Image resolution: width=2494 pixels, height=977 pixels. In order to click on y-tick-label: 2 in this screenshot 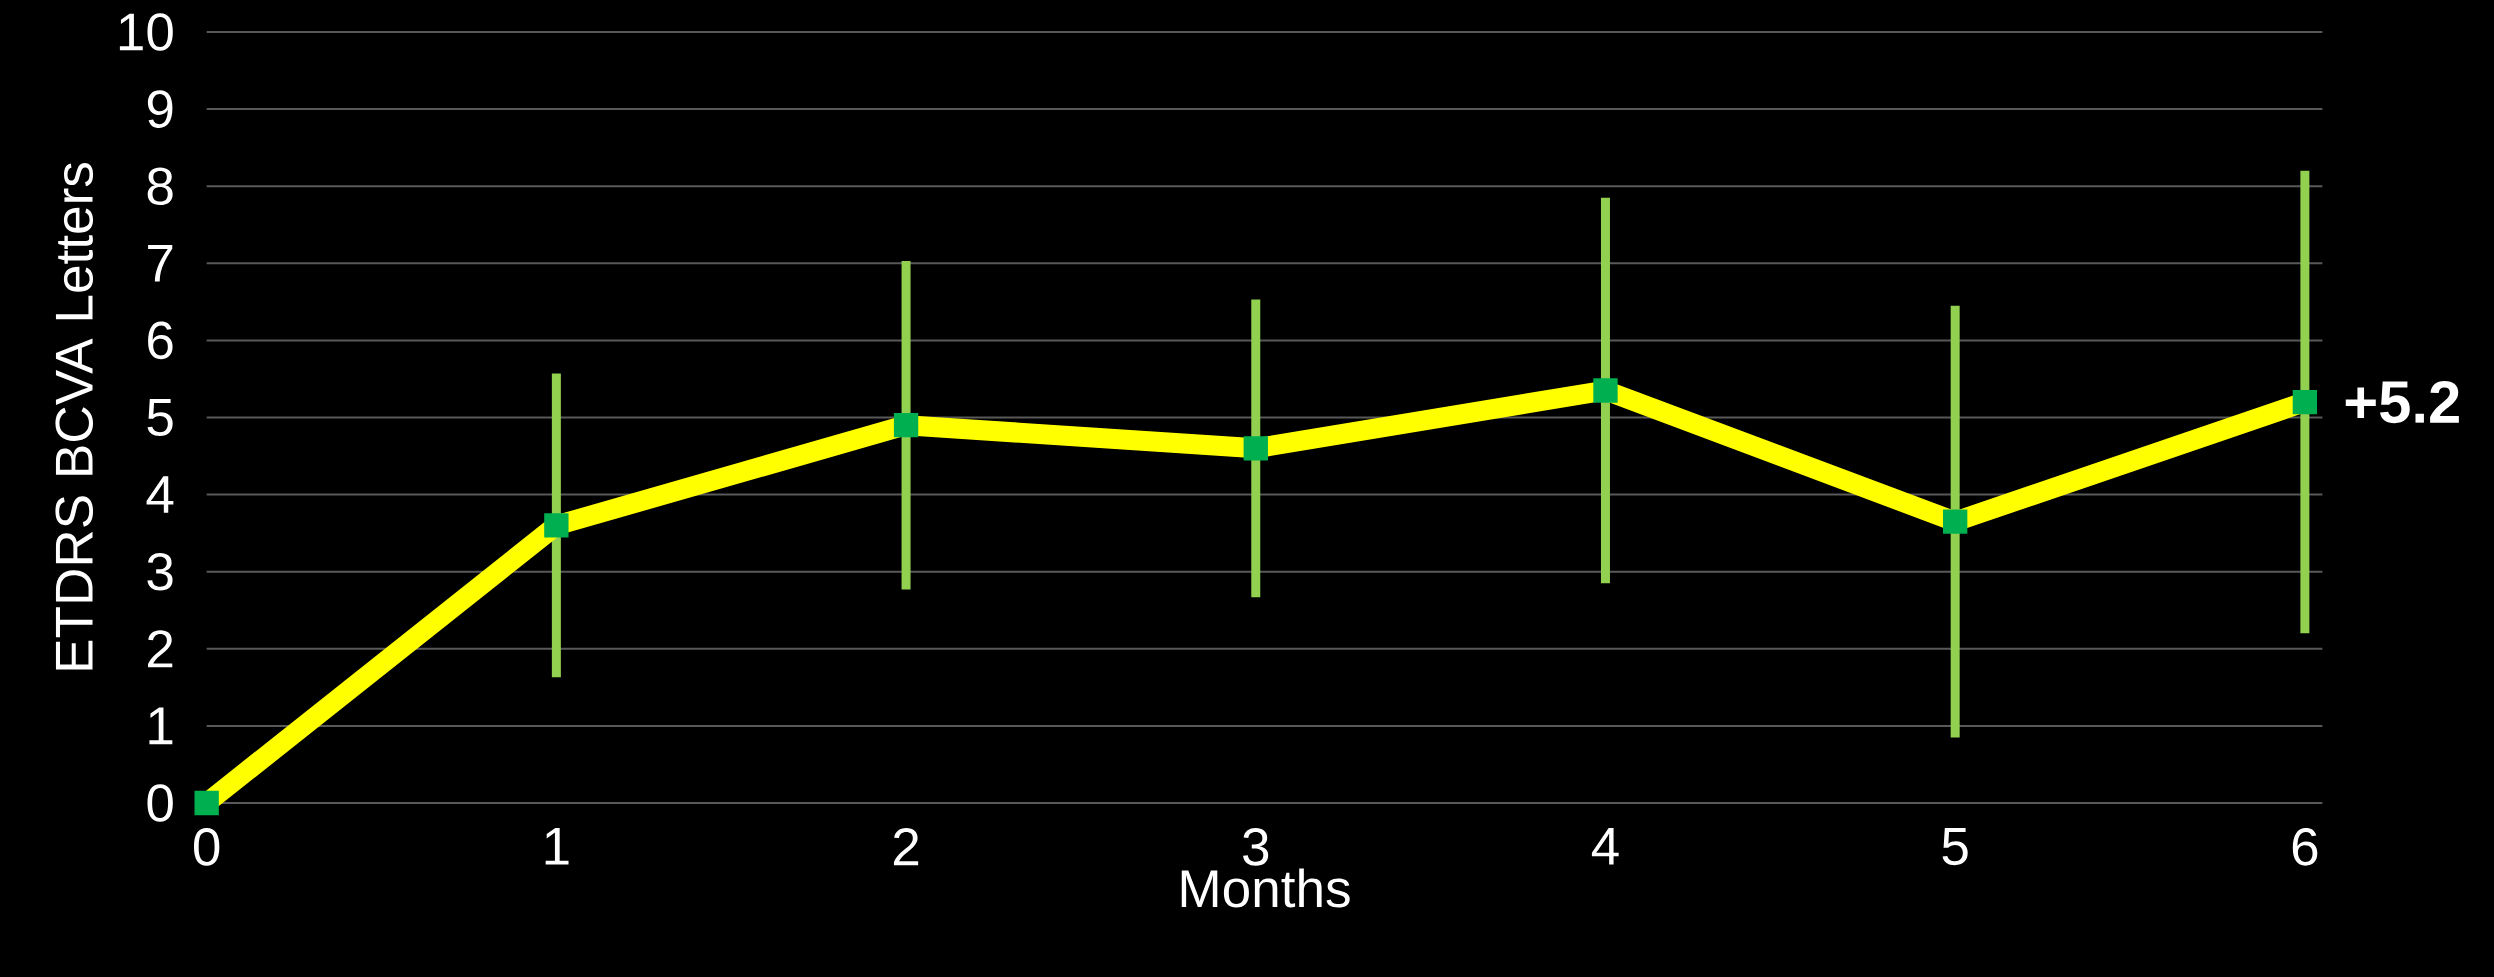, I will do `click(160, 649)`.